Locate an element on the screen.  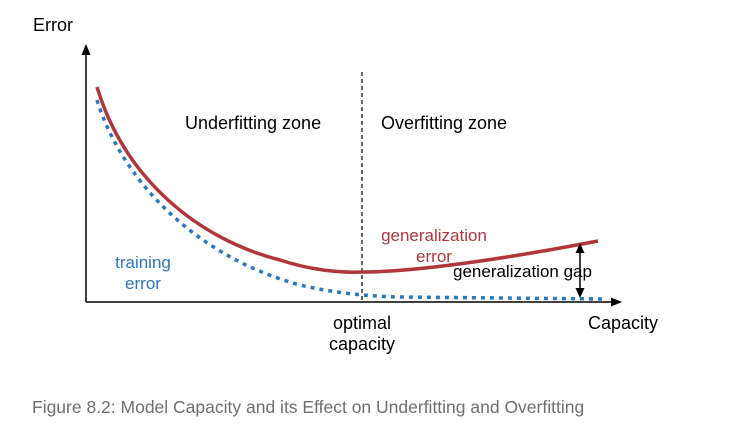
y-axis-label: Error is located at coordinates (53, 25).